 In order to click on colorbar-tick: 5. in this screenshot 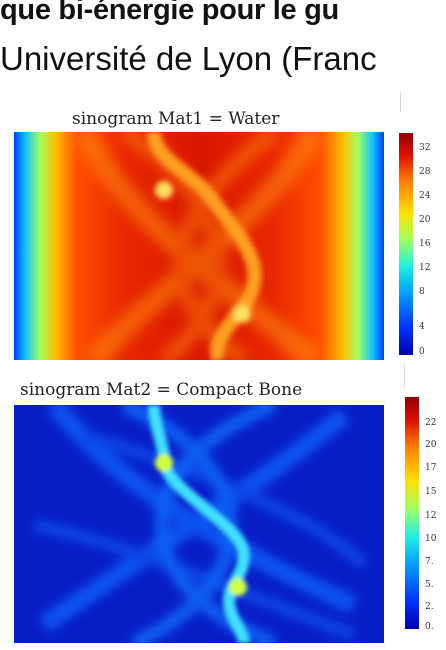, I will do `click(429, 585)`.